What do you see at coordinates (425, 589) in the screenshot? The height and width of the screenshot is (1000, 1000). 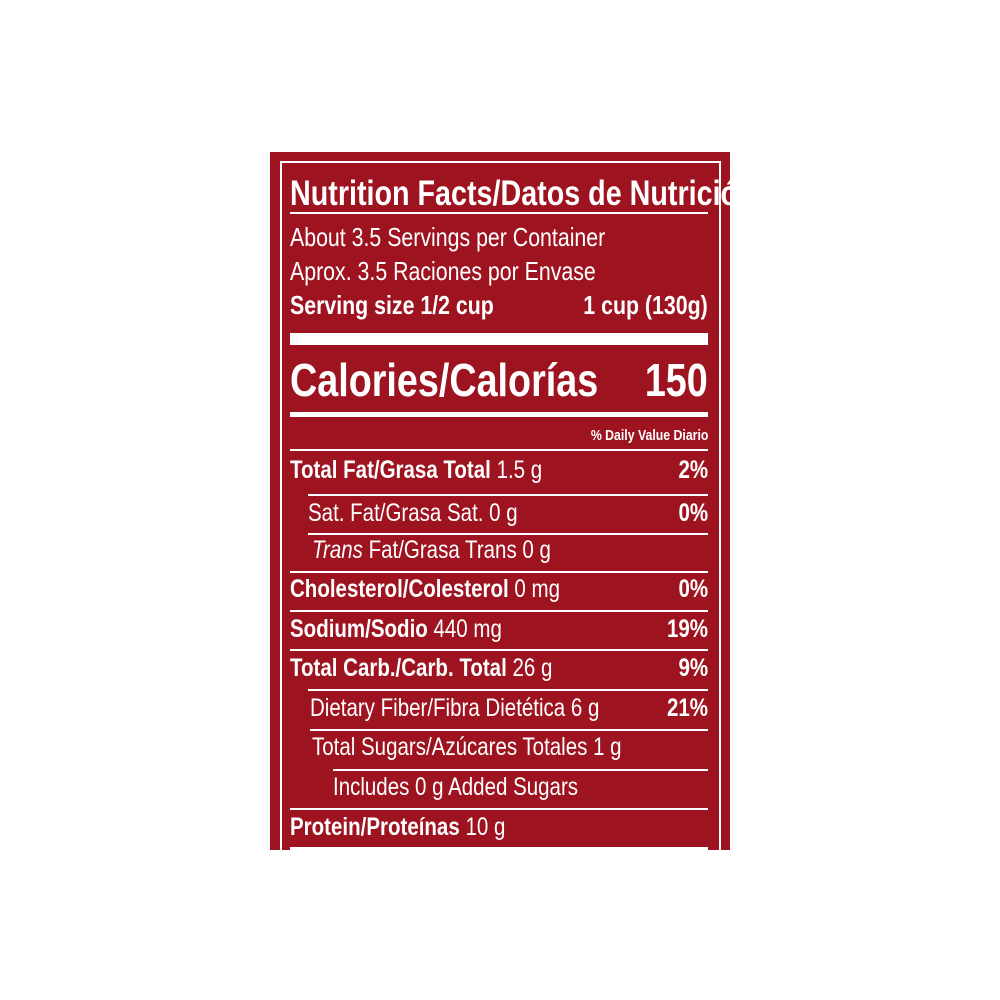 I see `nutrient-row-cholesterol: Cholesterol/Colesterol 0 mg` at bounding box center [425, 589].